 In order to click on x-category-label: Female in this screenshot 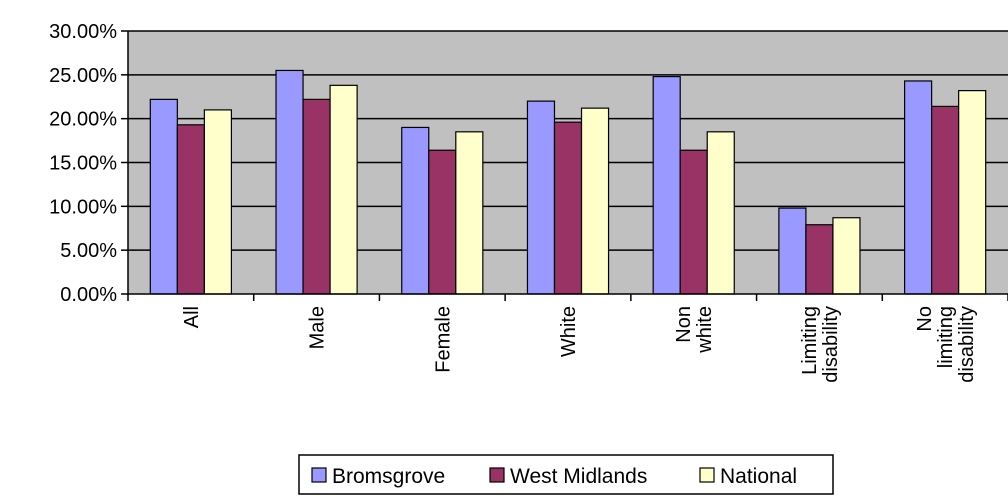, I will do `click(443, 339)`.